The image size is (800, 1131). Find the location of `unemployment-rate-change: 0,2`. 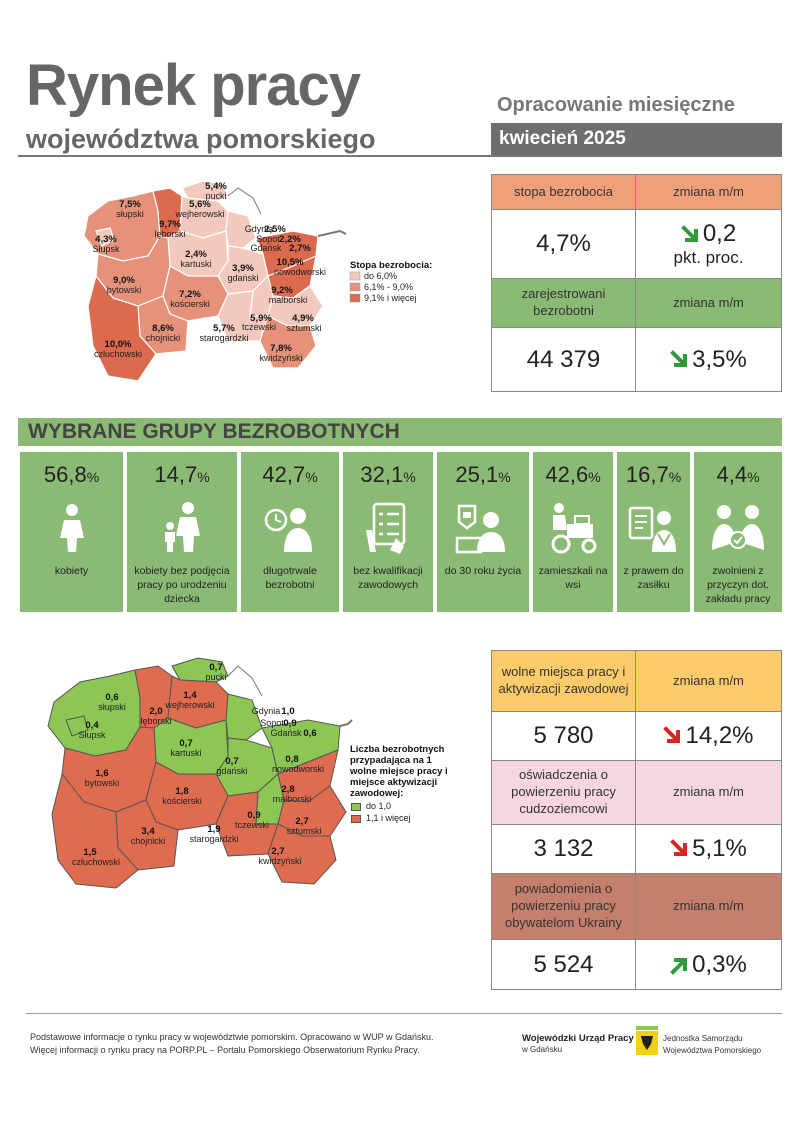

unemployment-rate-change: 0,2 is located at coordinates (719, 233).